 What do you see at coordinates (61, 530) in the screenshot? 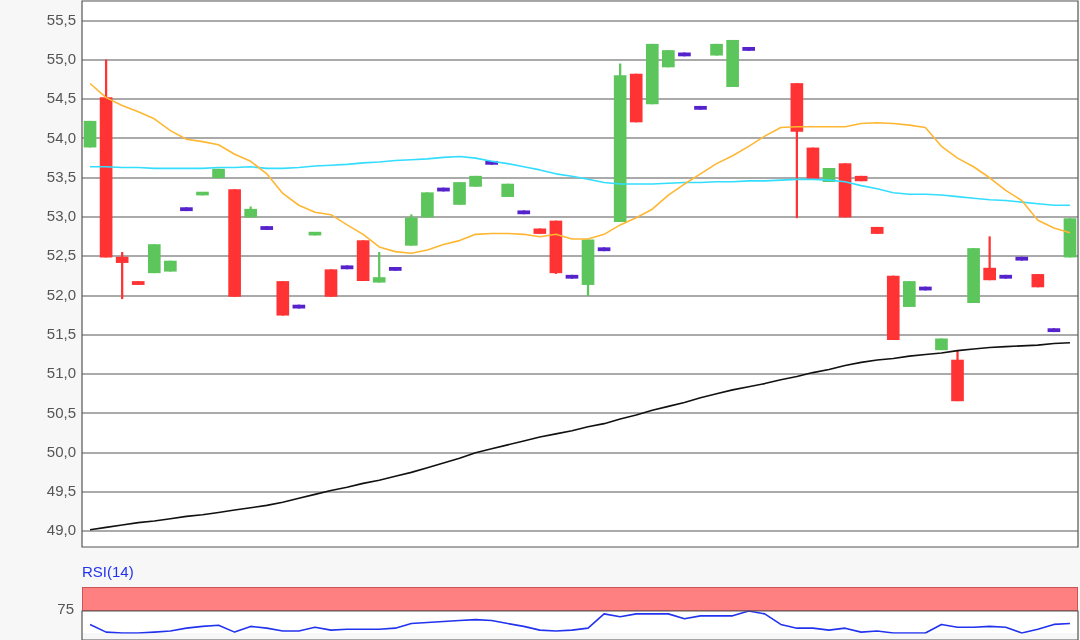
I see `y-tick-label: 49,0` at bounding box center [61, 530].